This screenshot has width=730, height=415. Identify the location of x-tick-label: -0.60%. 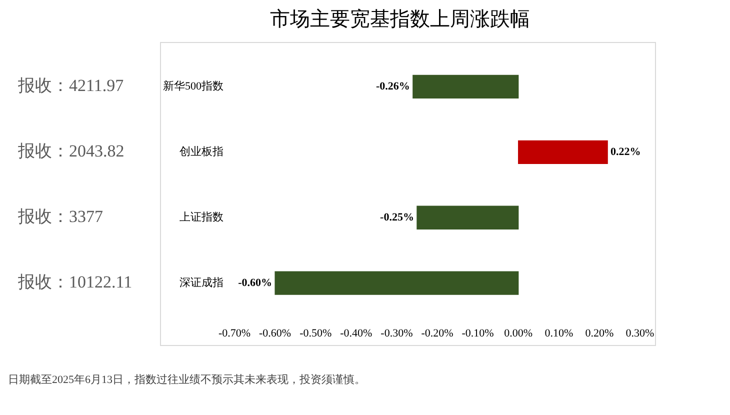
(275, 333).